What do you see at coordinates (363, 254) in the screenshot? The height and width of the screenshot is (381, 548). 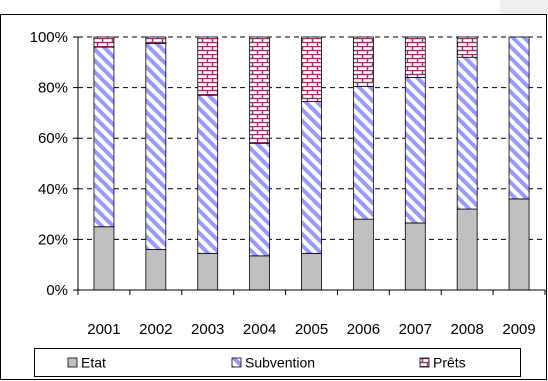 I see `bar-segment-etat-2006` at bounding box center [363, 254].